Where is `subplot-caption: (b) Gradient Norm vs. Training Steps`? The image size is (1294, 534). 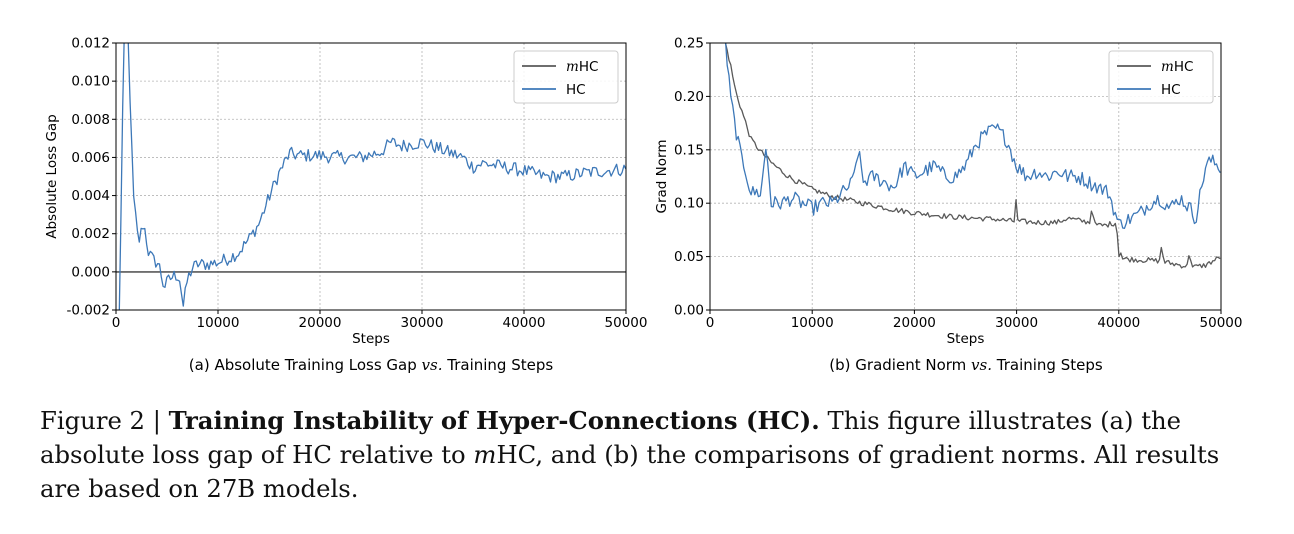 subplot-caption: (b) Gradient Norm vs. Training Steps is located at coordinates (966, 365).